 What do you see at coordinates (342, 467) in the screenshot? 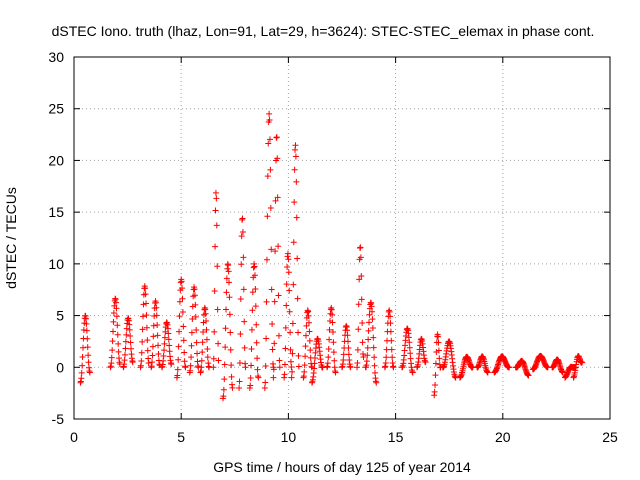
I see `x-axis-label: GPS time / hours of day 125 of year 2014` at bounding box center [342, 467].